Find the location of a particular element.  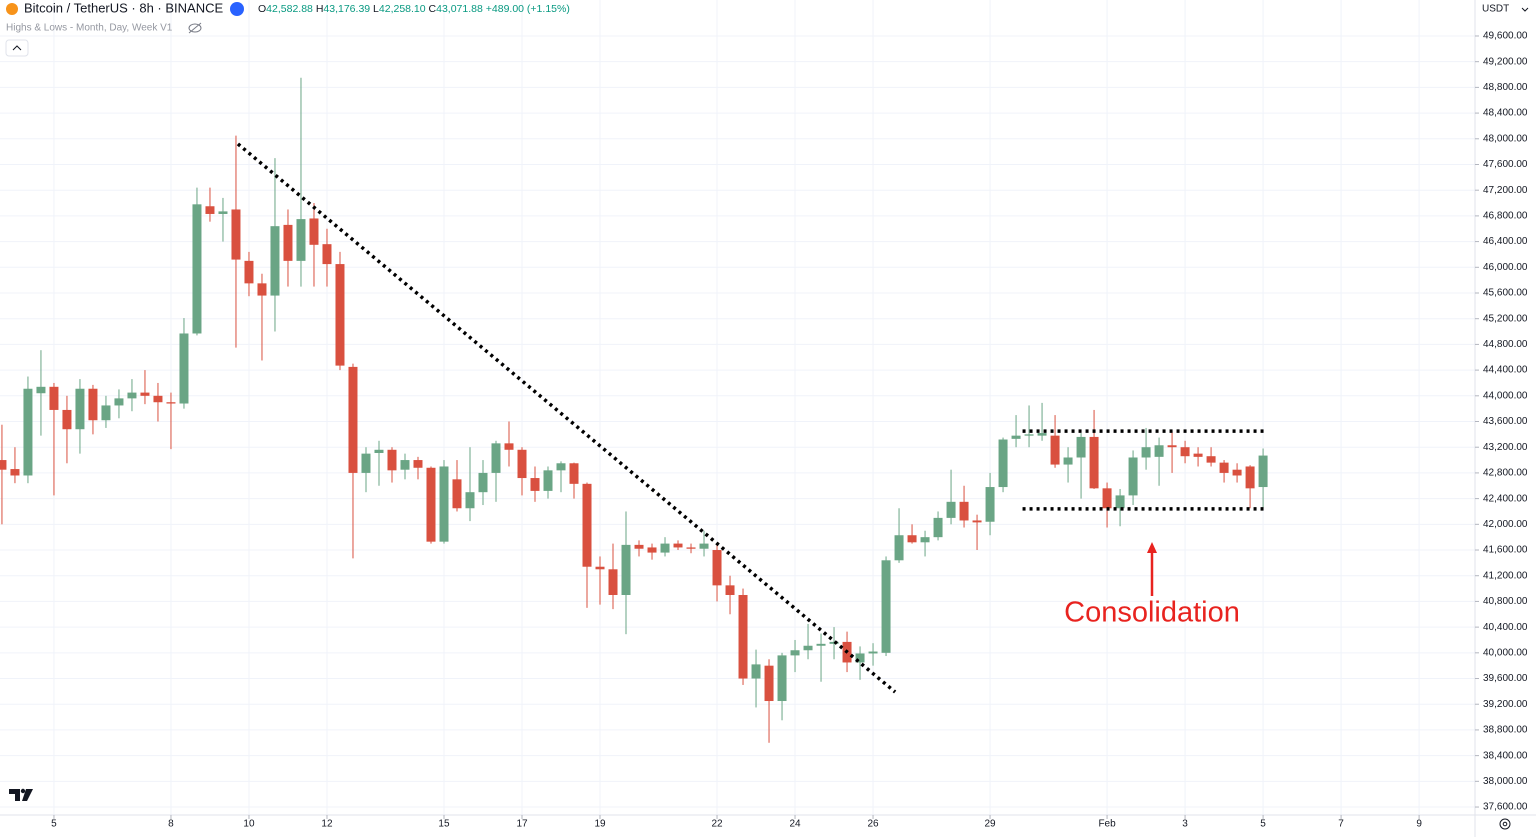

y-tick-label: 48,800.00 is located at coordinates (1505, 87).